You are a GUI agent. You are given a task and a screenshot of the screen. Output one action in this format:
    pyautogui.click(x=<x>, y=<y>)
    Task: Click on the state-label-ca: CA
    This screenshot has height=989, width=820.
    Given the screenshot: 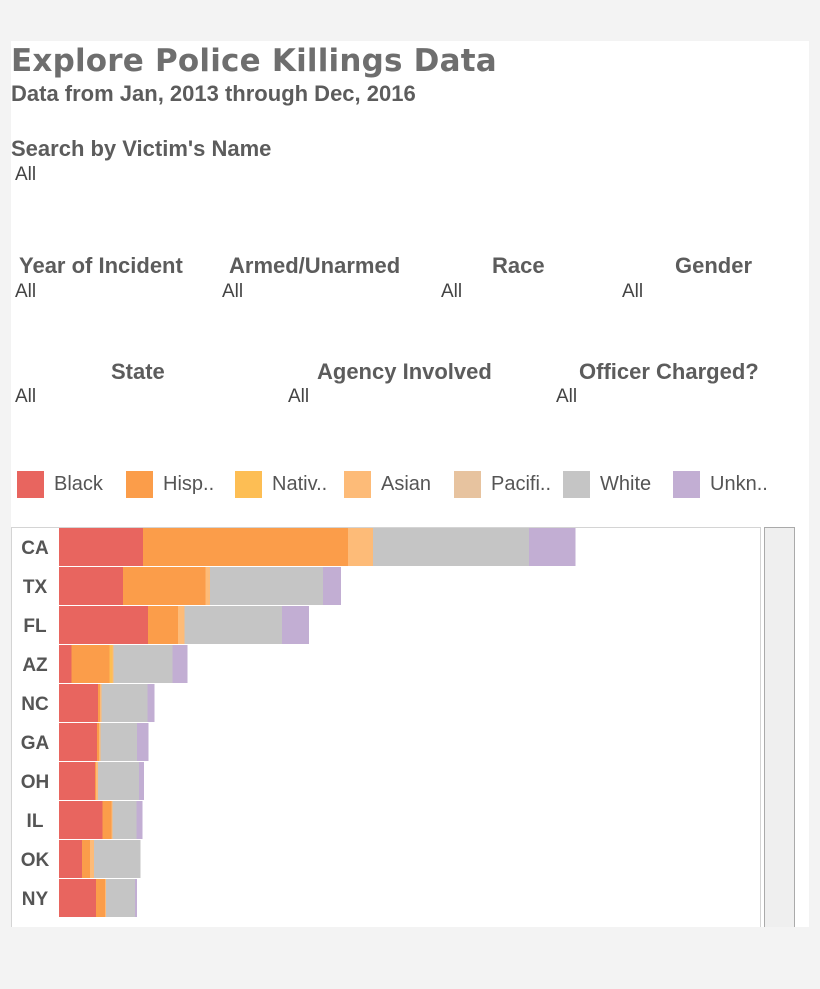 What is the action you would take?
    pyautogui.click(x=35, y=548)
    